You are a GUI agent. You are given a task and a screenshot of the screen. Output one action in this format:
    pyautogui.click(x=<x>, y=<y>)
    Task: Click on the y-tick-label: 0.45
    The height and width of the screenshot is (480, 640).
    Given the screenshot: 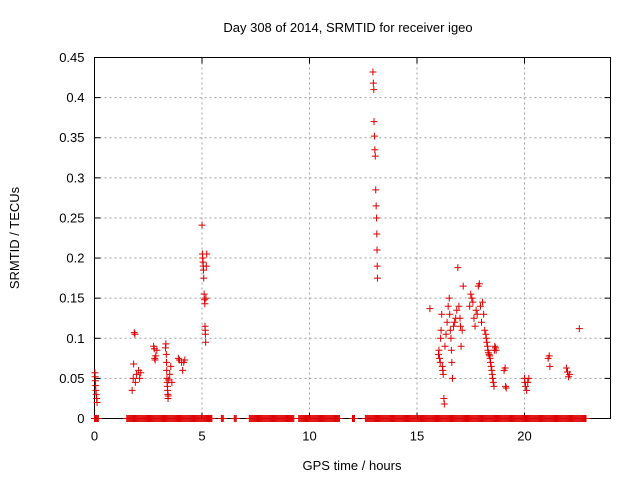 What is the action you would take?
    pyautogui.click(x=71, y=57)
    